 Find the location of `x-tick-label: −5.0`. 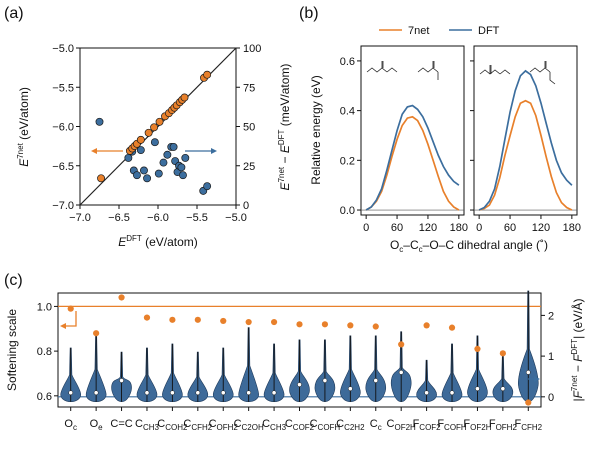

x-tick-label: −5.0 is located at coordinates (236, 218).